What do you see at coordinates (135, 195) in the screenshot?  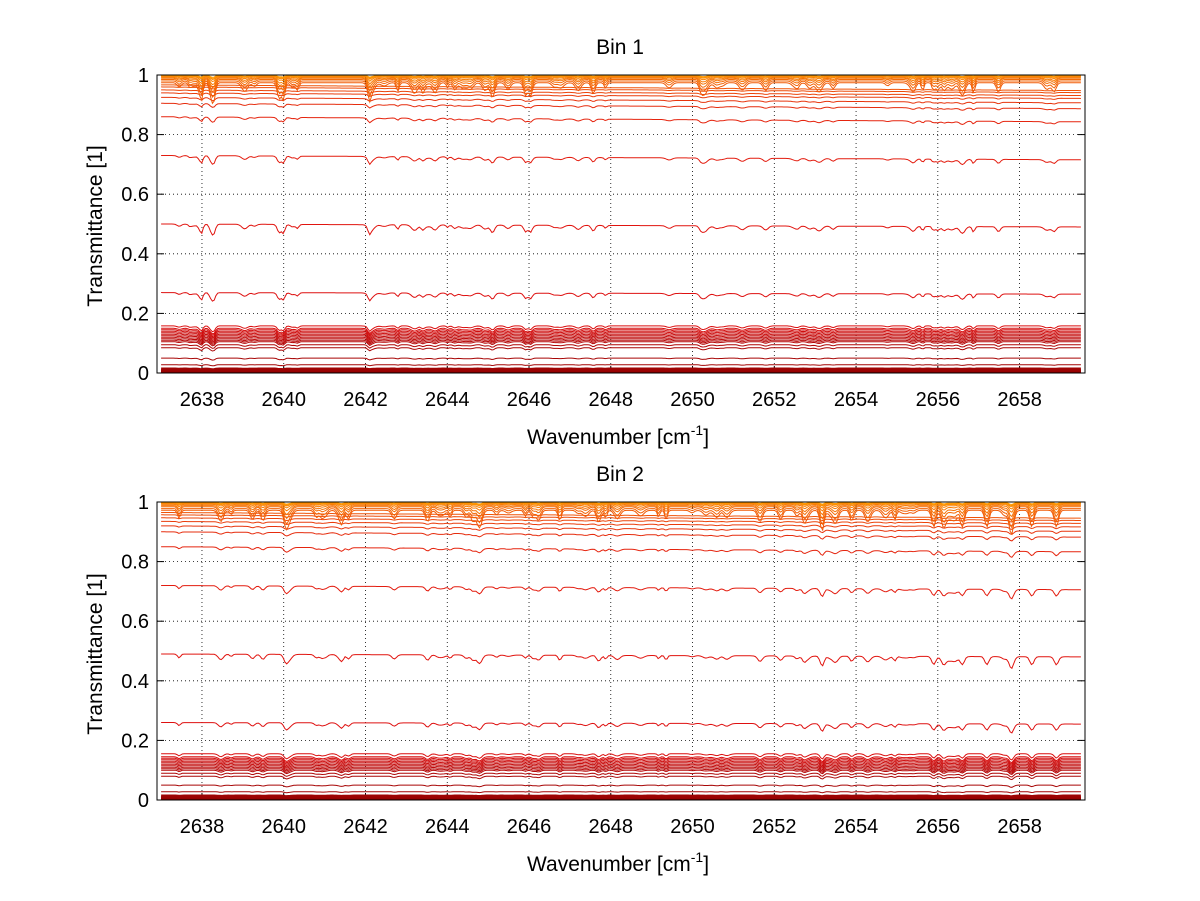 I see `y-tick-label: 0.6` at bounding box center [135, 195].